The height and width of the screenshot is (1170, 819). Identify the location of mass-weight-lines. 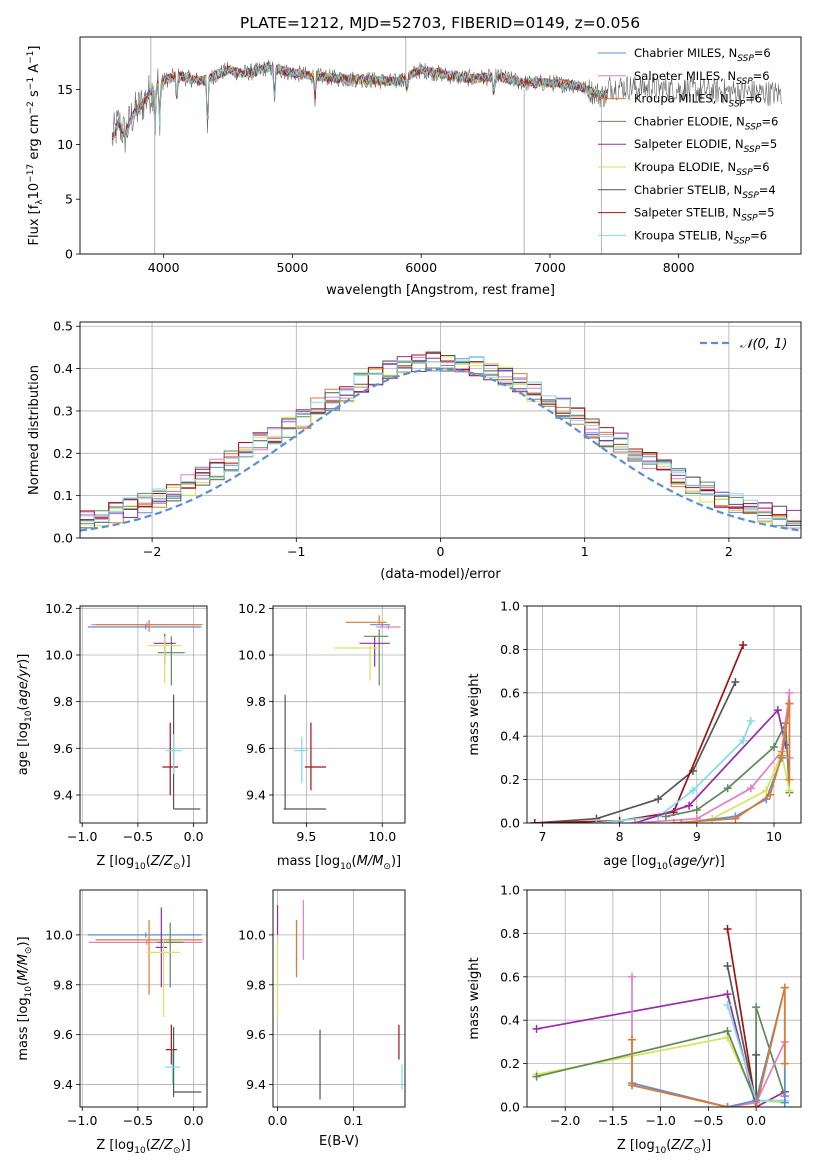
(662, 732).